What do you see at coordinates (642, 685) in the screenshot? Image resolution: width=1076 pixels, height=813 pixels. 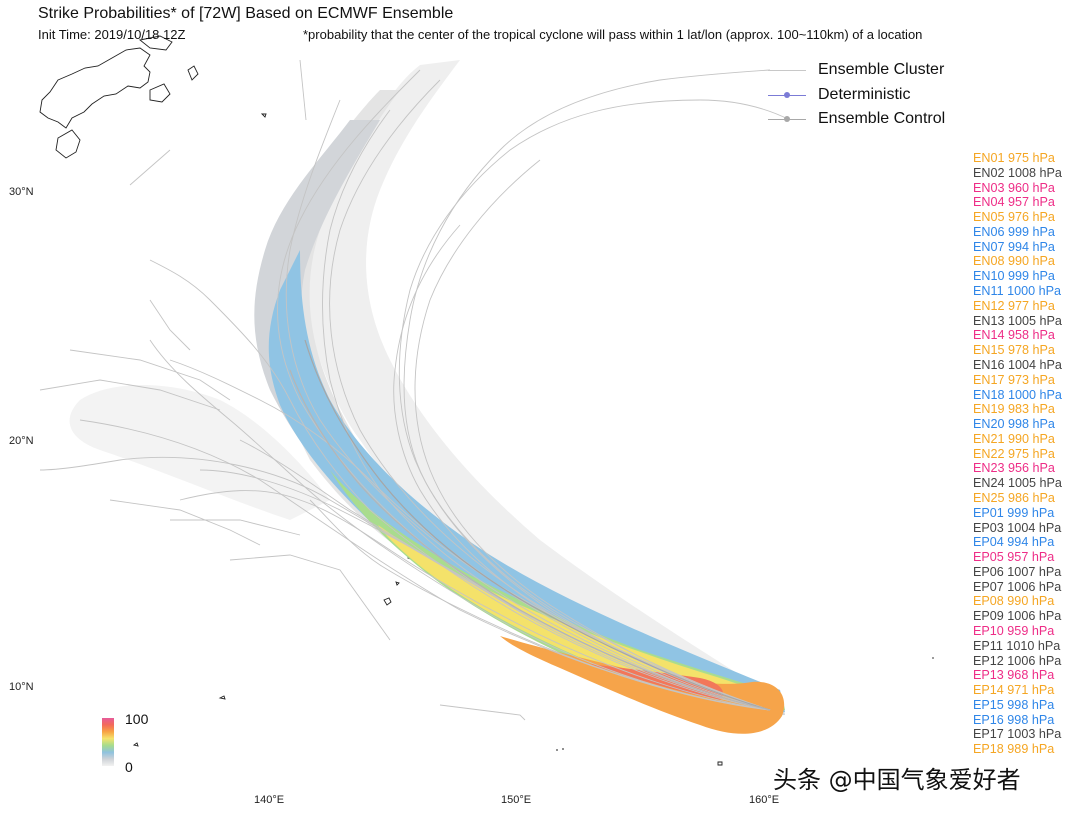 I see `probability-band-orange` at bounding box center [642, 685].